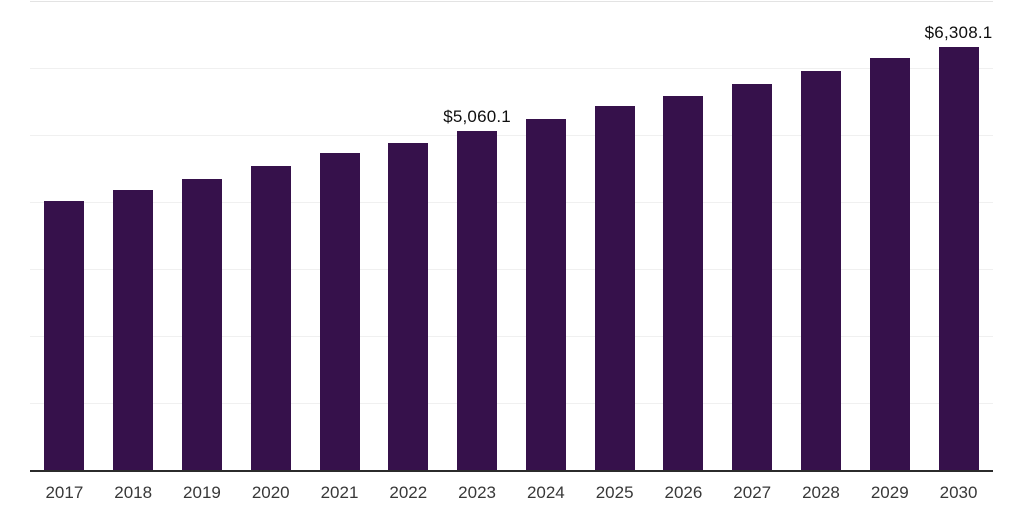 This screenshot has width=1024, height=512. I want to click on bar-slot-2030: $6,308.1, so click(958, 235).